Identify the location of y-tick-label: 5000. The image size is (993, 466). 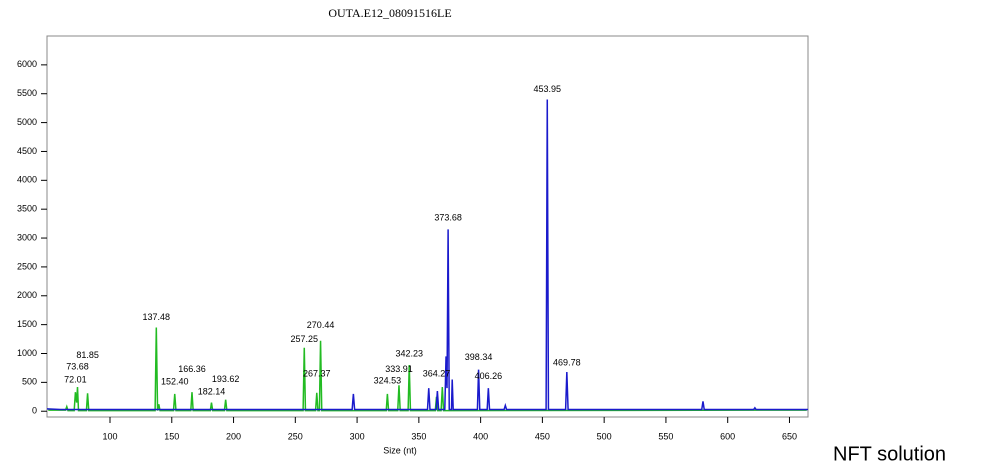
(27, 122).